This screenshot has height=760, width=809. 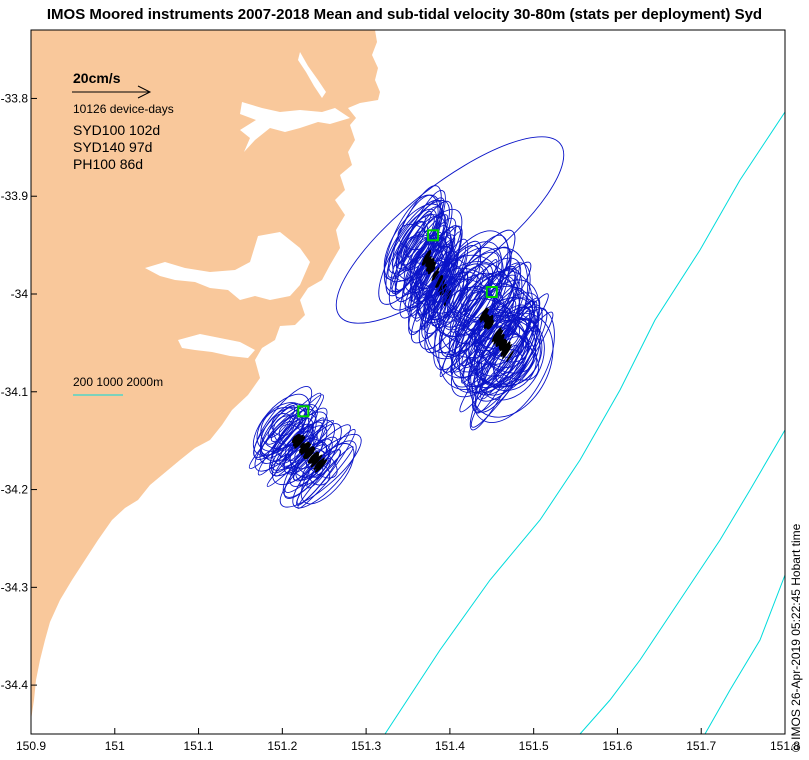 I want to click on device-days-label: 10126 device-days, so click(x=123, y=109).